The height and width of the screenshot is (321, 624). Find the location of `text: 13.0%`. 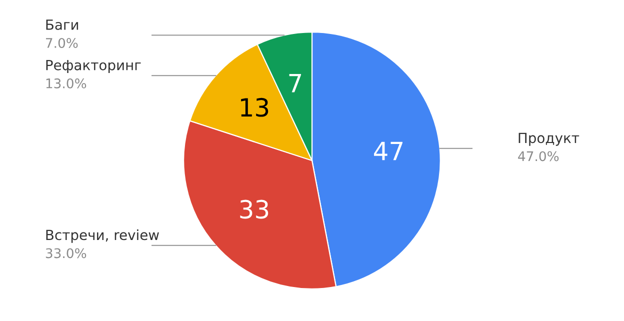

text: 13.0% is located at coordinates (66, 83).